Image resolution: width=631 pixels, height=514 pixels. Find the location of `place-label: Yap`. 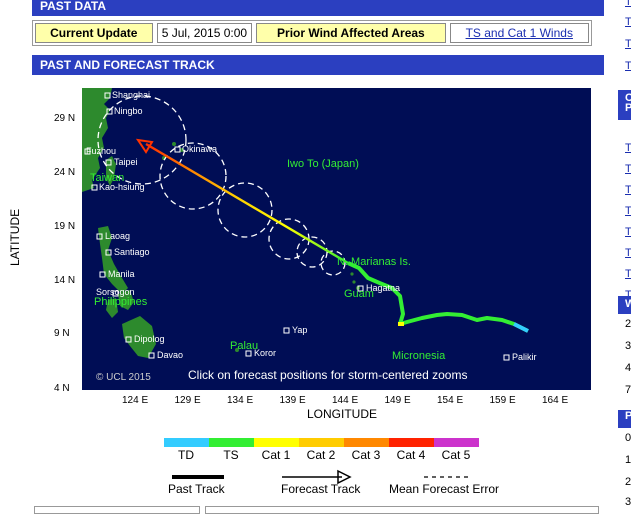

place-label: Yap is located at coordinates (300, 330).